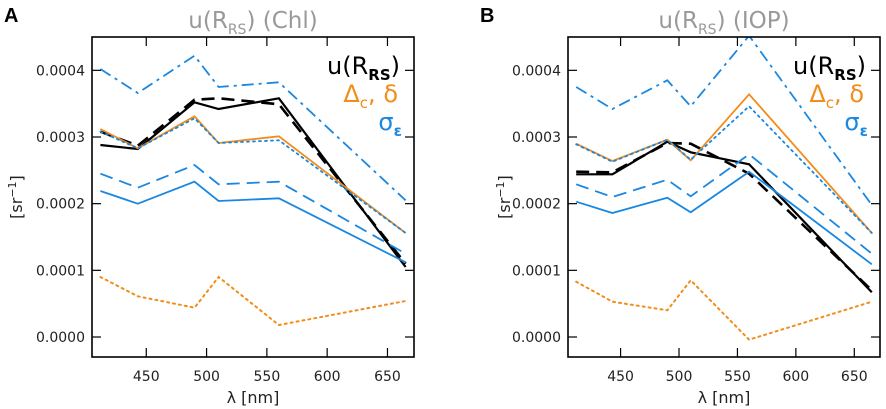 The image size is (886, 409). Describe the element at coordinates (753, 21) in the screenshot. I see `panel-title-suffix: ) (IOP)` at that location.